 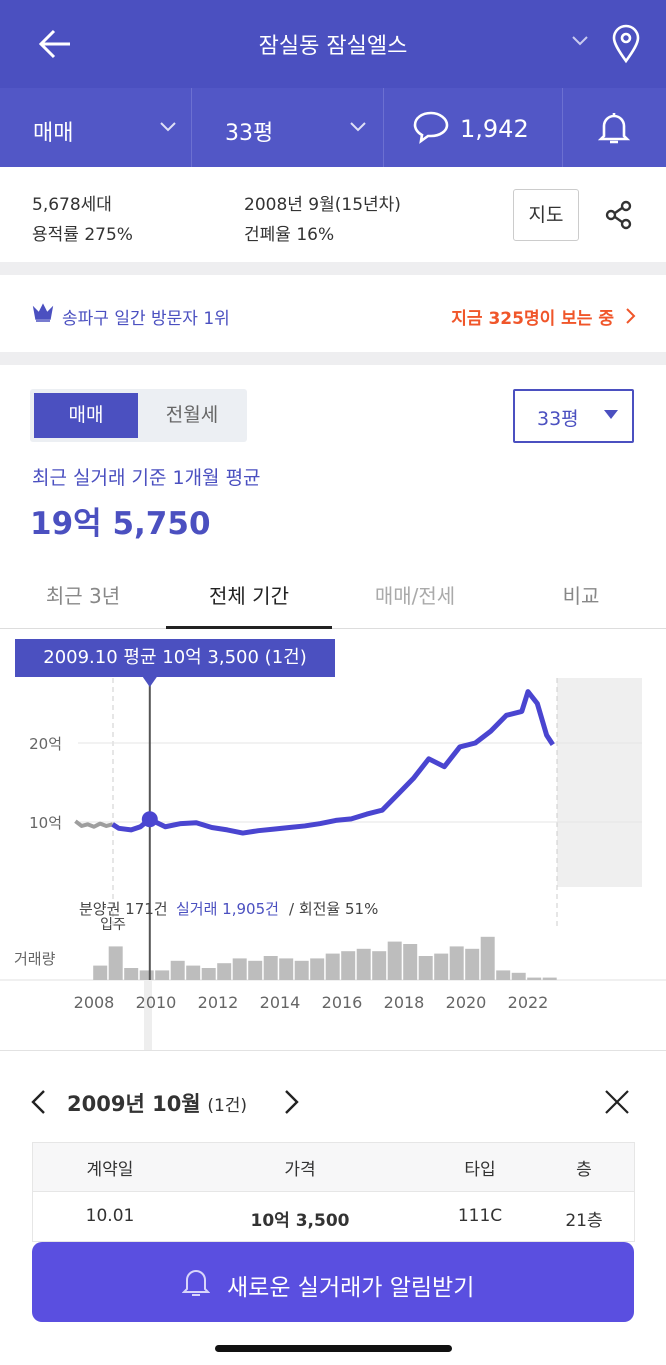 What do you see at coordinates (110, 1170) in the screenshot?
I see `table-header-cell: 계약일` at bounding box center [110, 1170].